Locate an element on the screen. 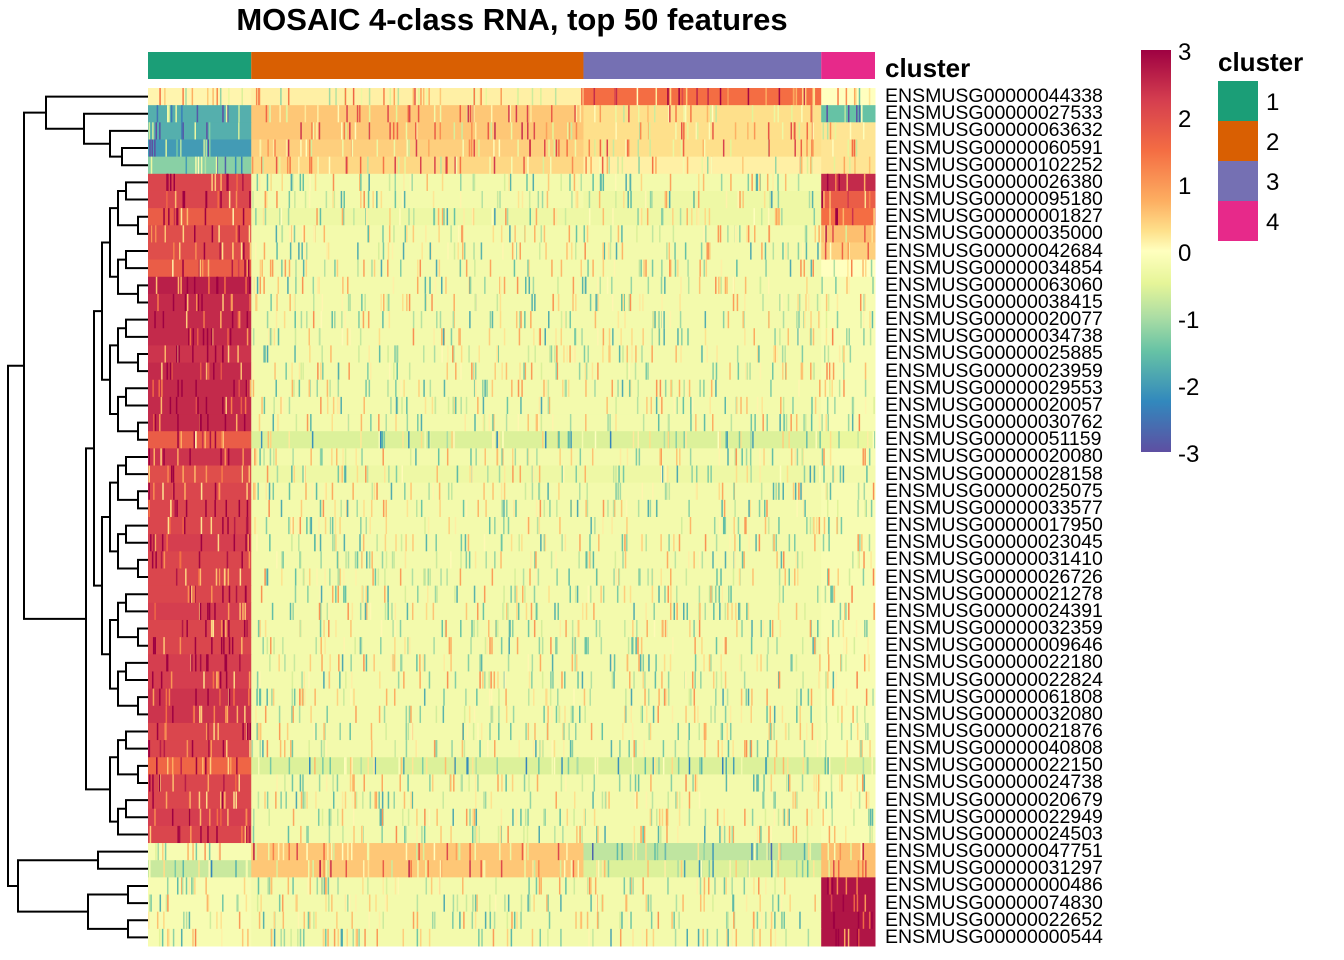 The image size is (1344, 960). row-label: ENSMUSG00000034738 is located at coordinates (994, 336).